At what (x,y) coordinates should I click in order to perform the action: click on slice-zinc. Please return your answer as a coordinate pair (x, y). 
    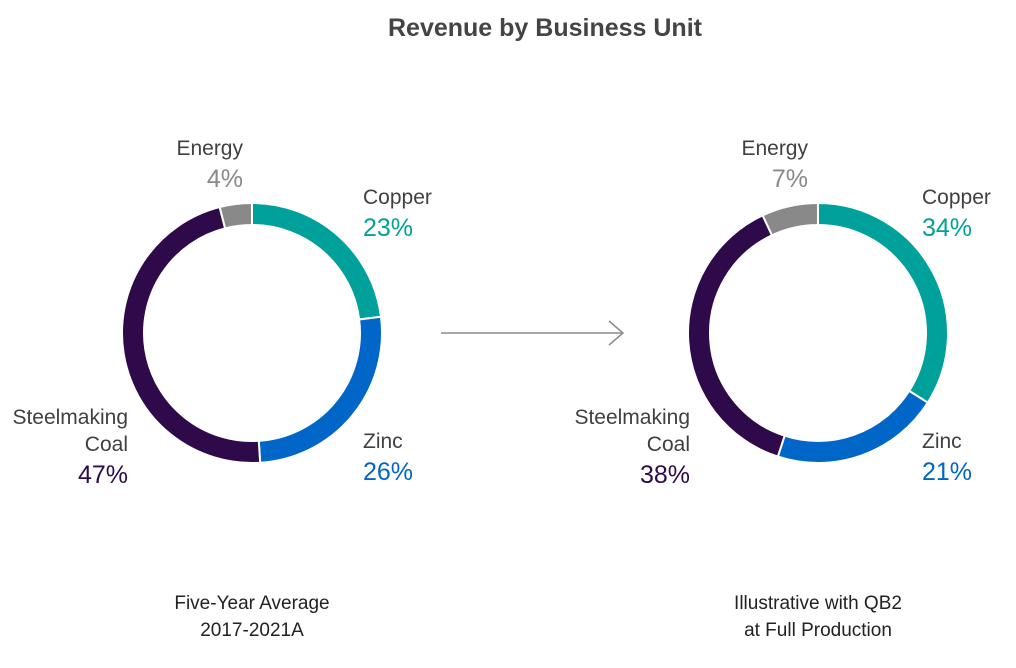
    Looking at the image, I should click on (853, 426).